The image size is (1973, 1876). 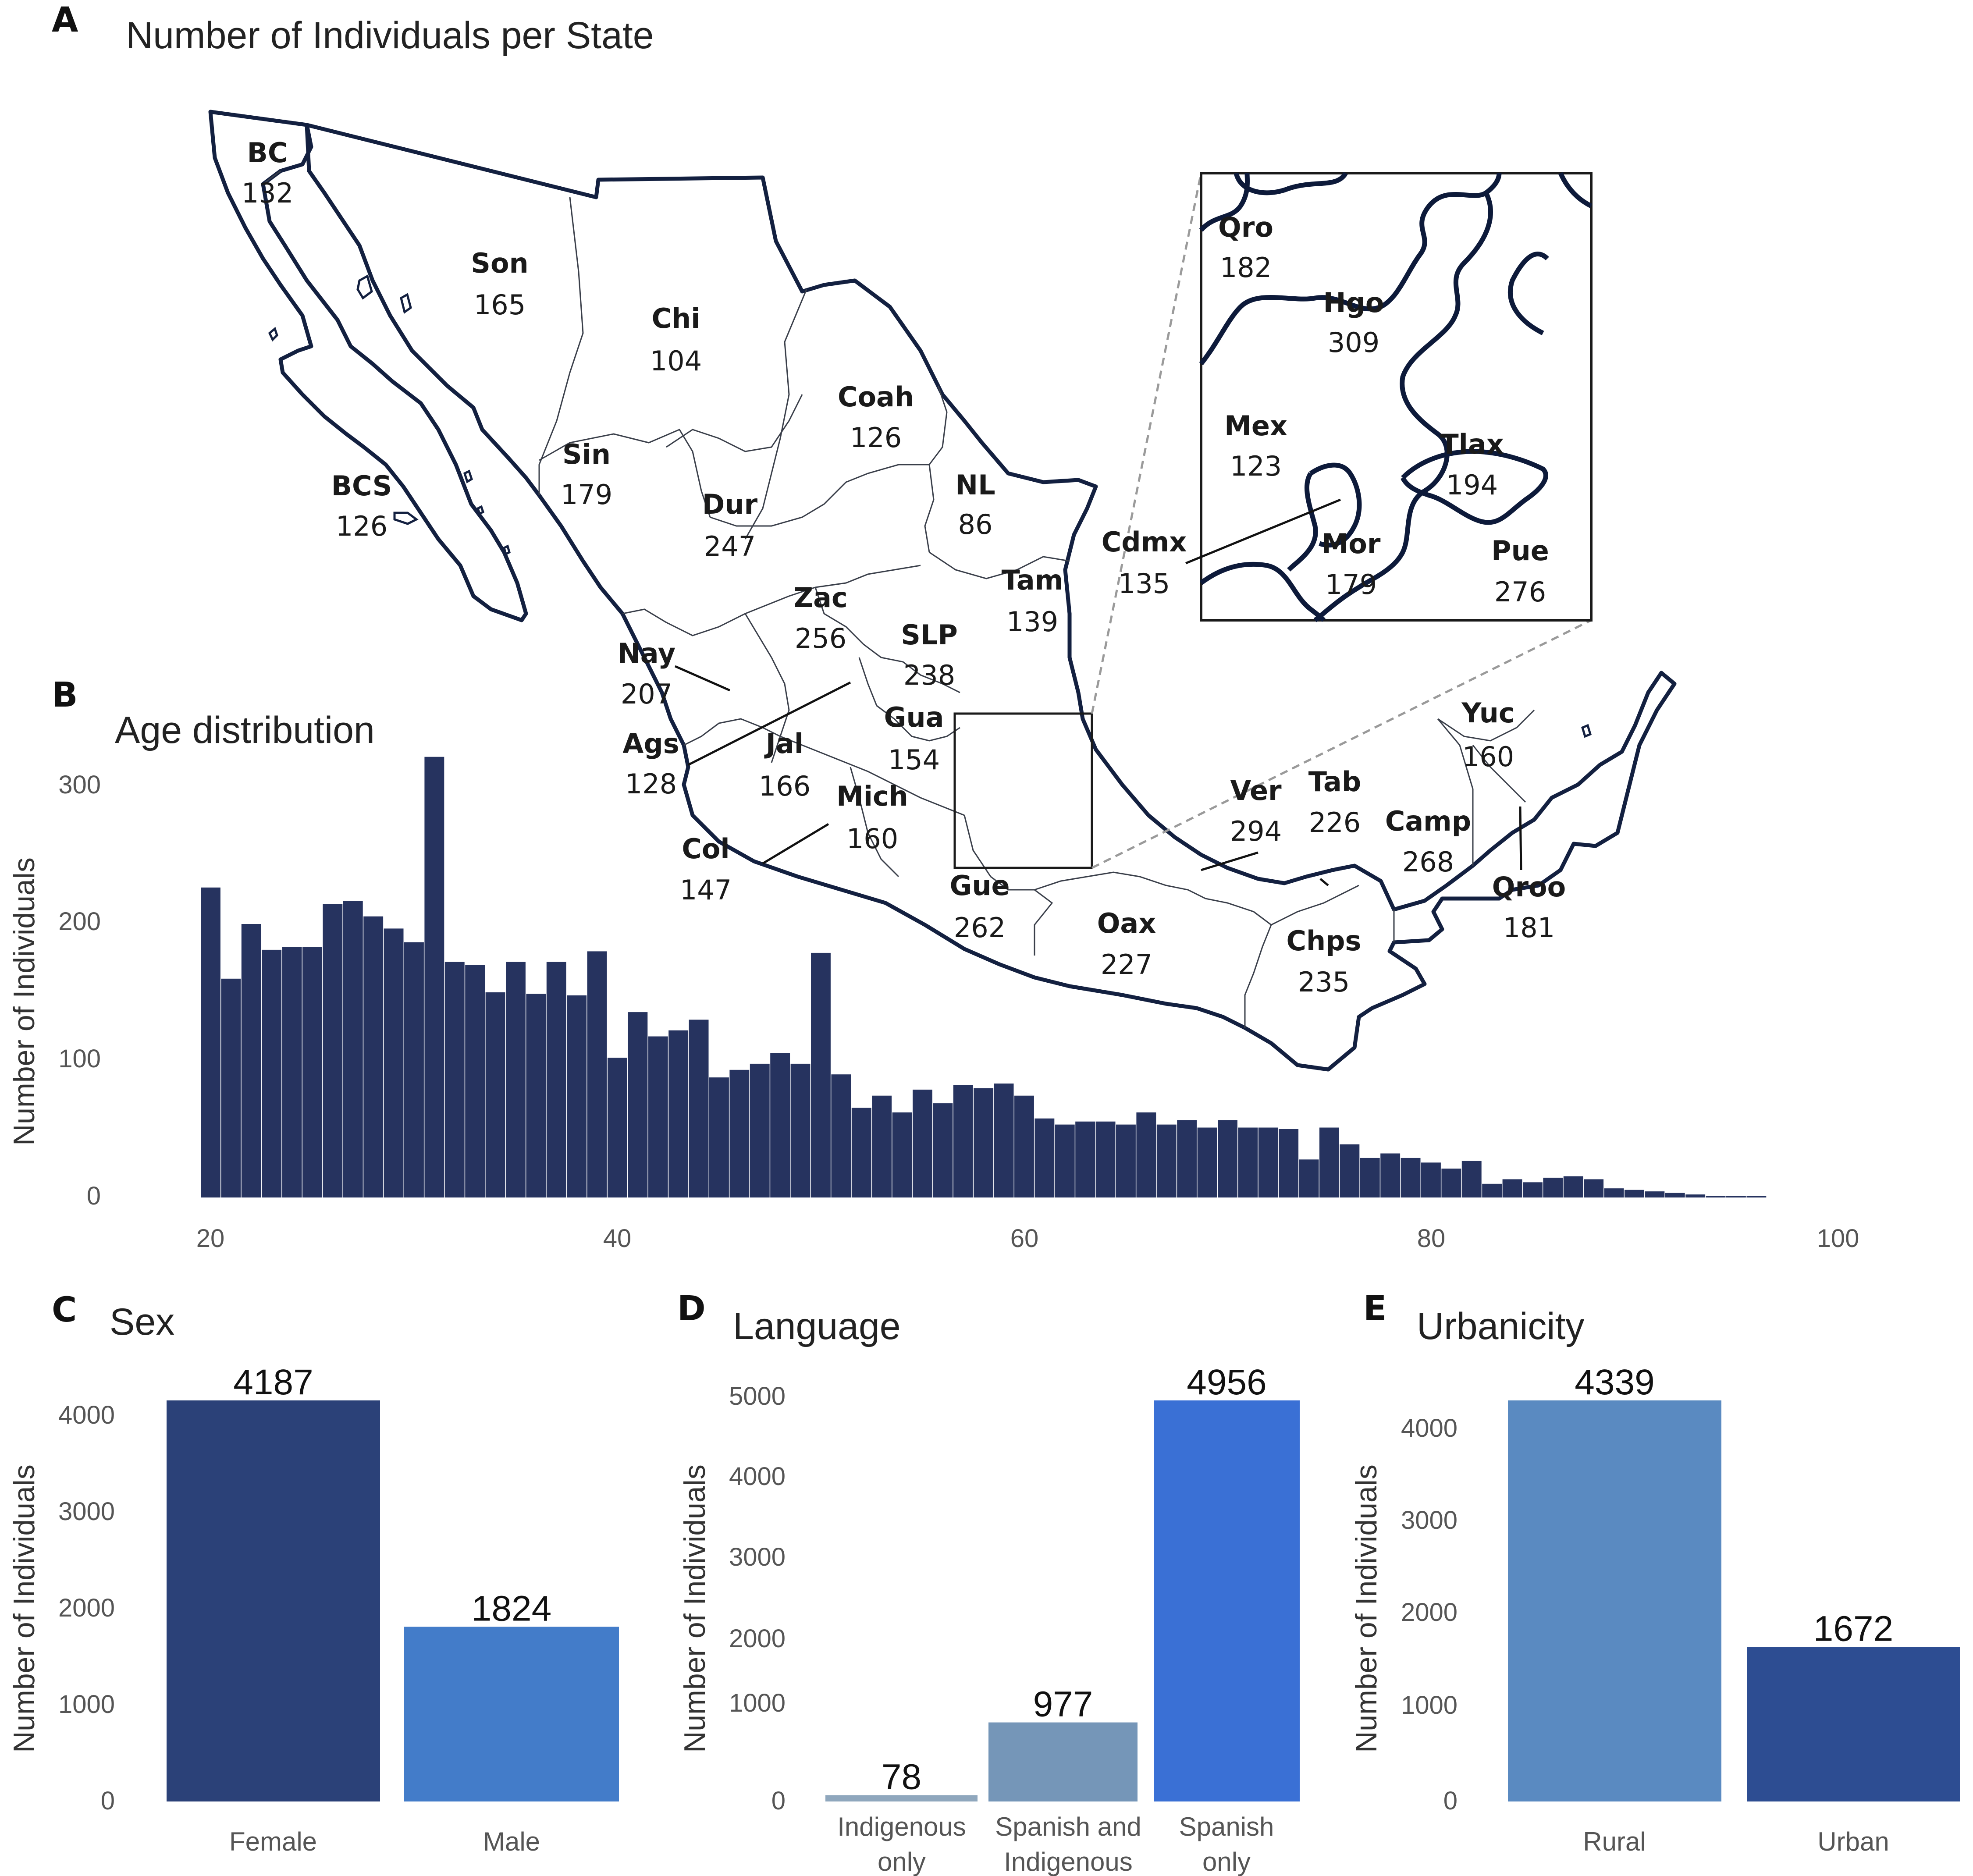 I want to click on svg-text: Dur, so click(x=730, y=504).